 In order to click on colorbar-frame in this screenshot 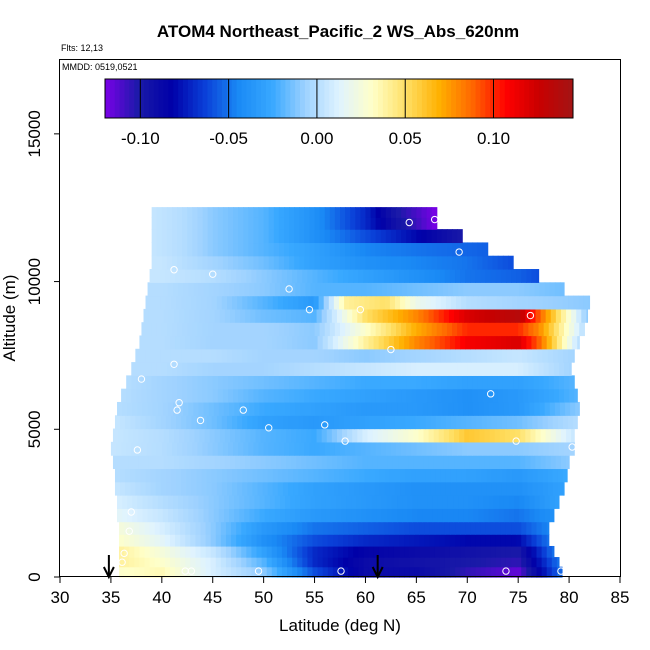, I will do `click(339, 98)`.